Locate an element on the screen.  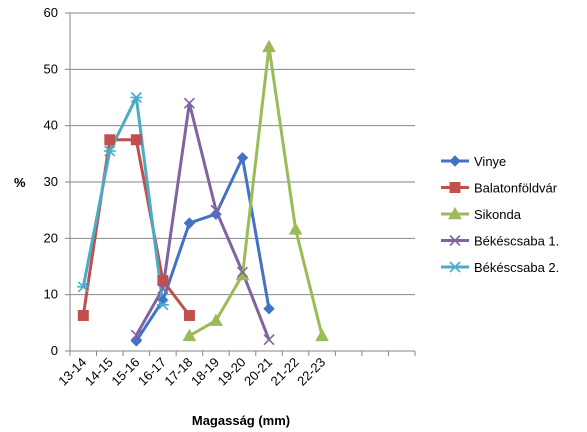
legend-item-sikonda: Sikonda is located at coordinates (481, 214).